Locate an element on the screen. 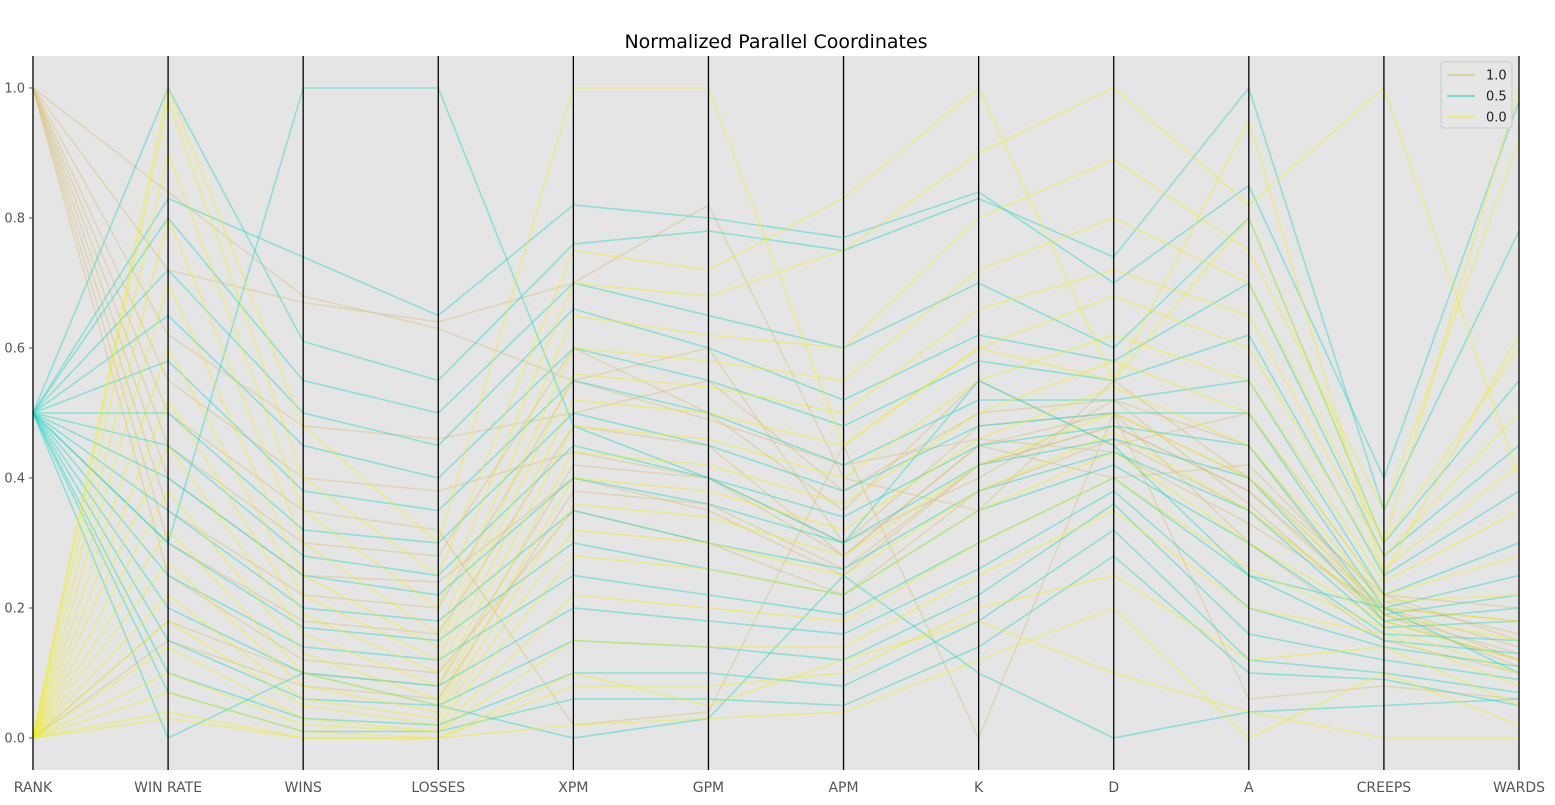 This screenshot has height=805, width=1555. axis-label-wards: WARDS is located at coordinates (1519, 788).